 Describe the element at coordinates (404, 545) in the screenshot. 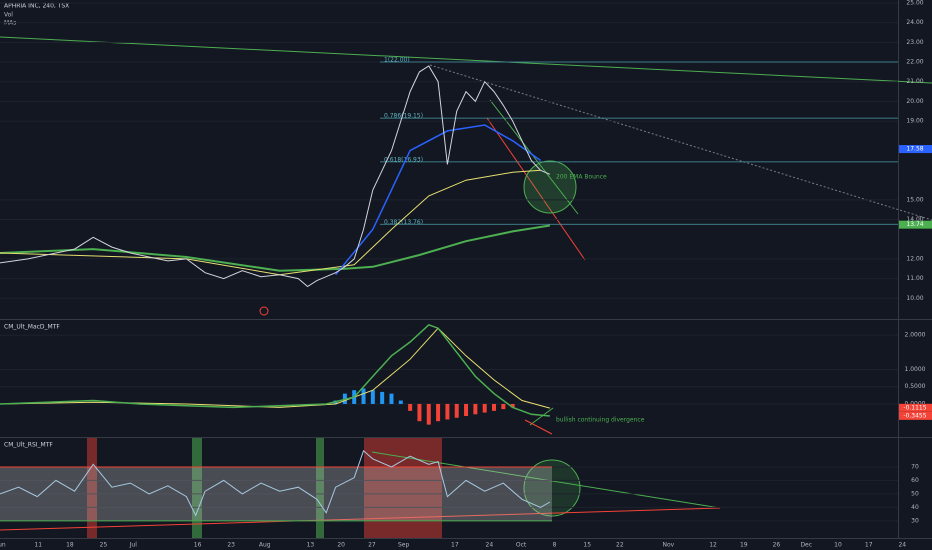

I see `x-tick-label: Sep` at that location.